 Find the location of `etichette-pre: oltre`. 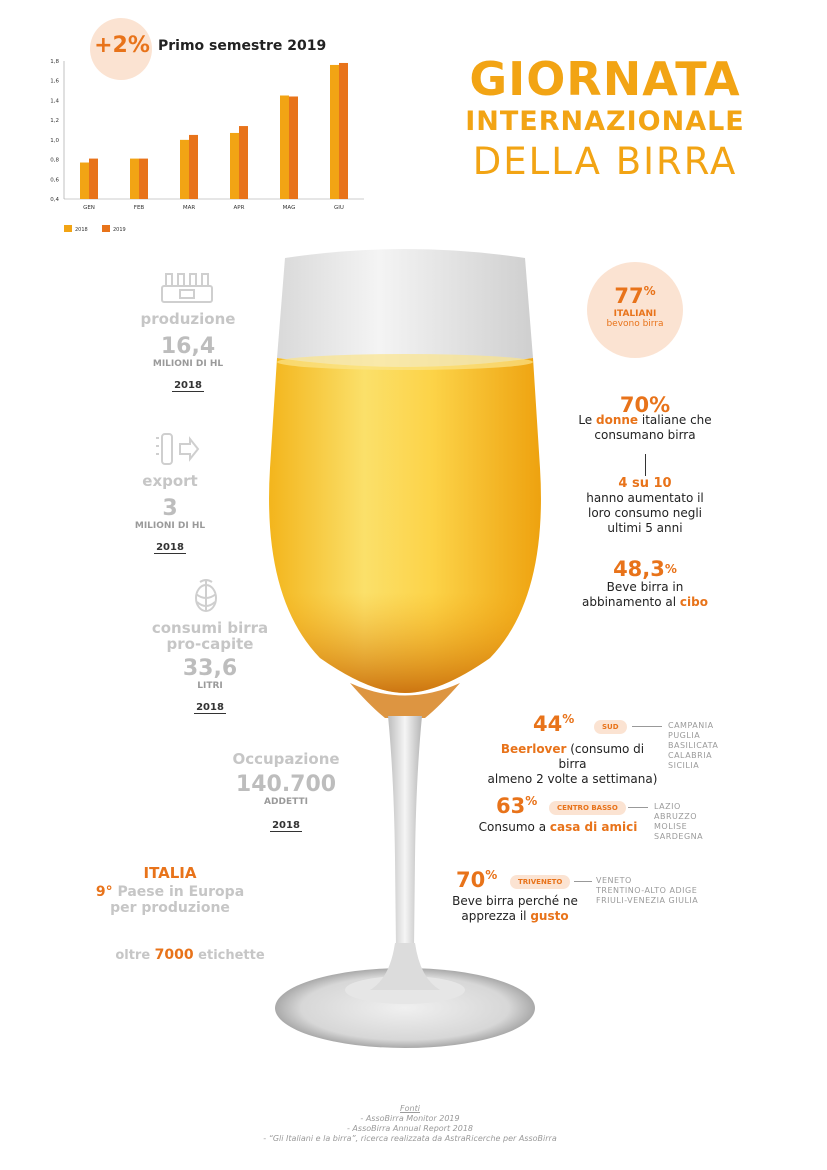

etichette-pre: oltre is located at coordinates (135, 955).